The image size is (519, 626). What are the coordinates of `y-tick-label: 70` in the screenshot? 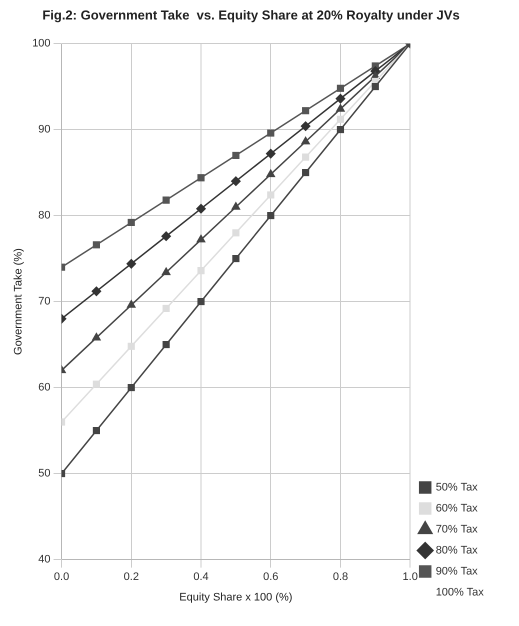 It's located at (44, 302).